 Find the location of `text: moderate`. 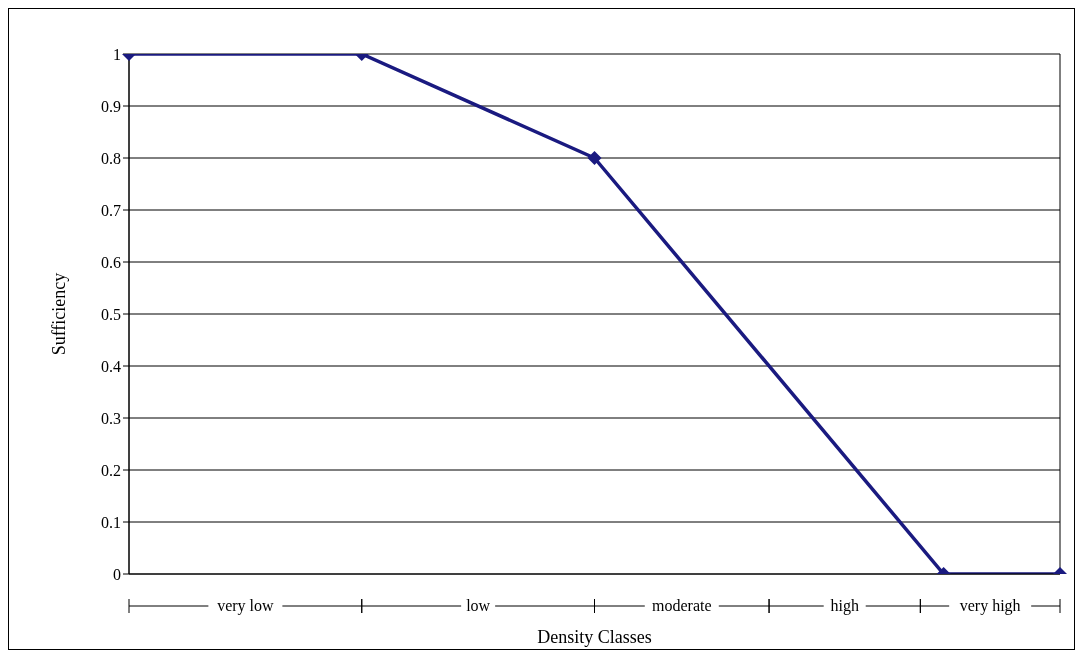

text: moderate is located at coordinates (682, 605).